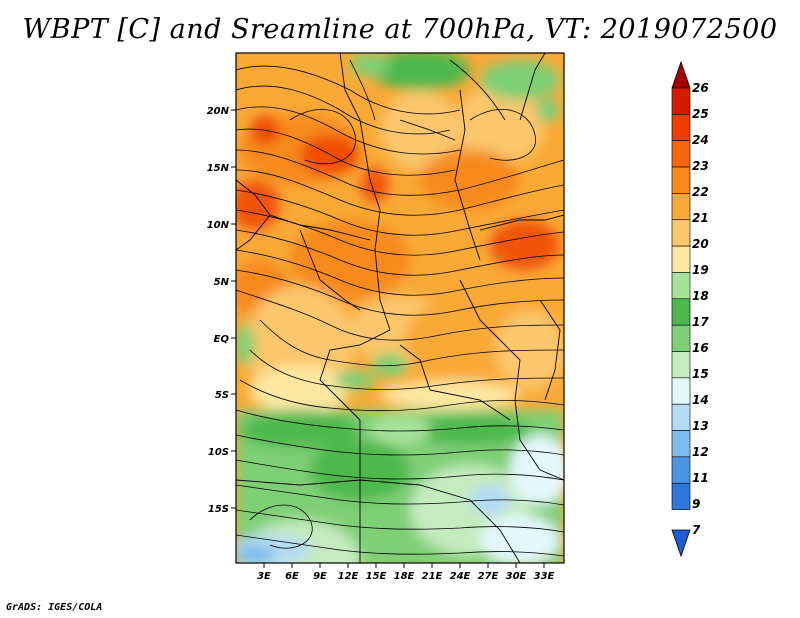 The width and height of the screenshot is (800, 618). Describe the element at coordinates (681, 543) in the screenshot. I see `colorbar-bottom-arrow` at that location.